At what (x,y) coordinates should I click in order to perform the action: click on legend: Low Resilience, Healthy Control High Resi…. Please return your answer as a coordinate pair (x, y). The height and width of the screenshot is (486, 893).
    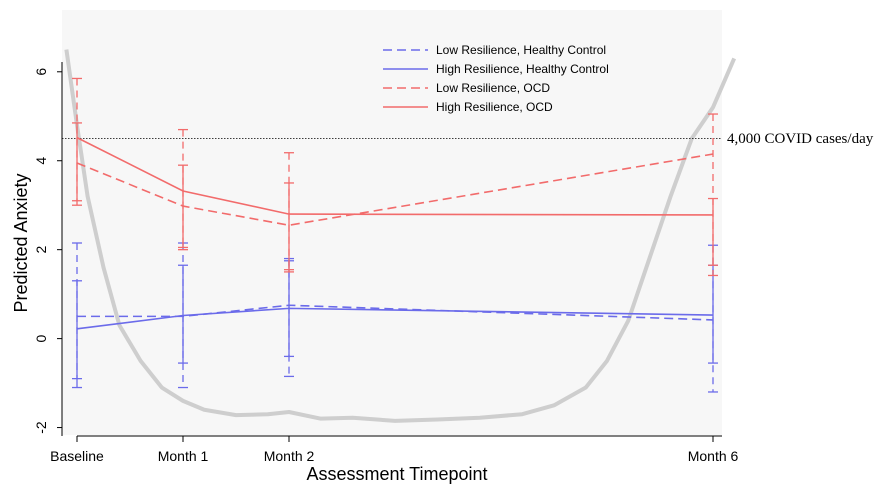
    Looking at the image, I should click on (496, 78).